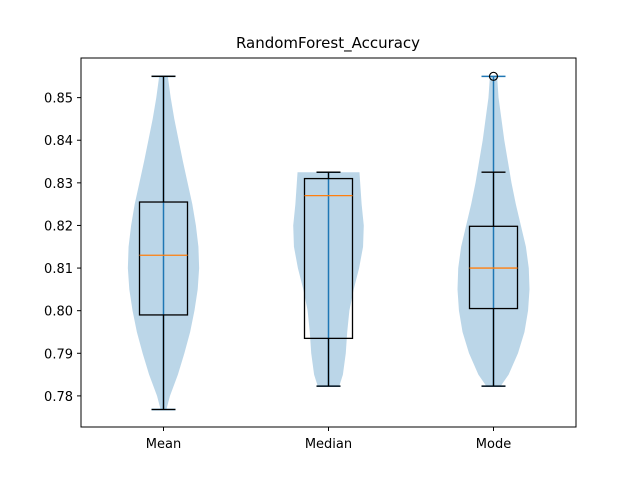  Describe the element at coordinates (493, 444) in the screenshot. I see `x-tick-label: Mode` at that location.